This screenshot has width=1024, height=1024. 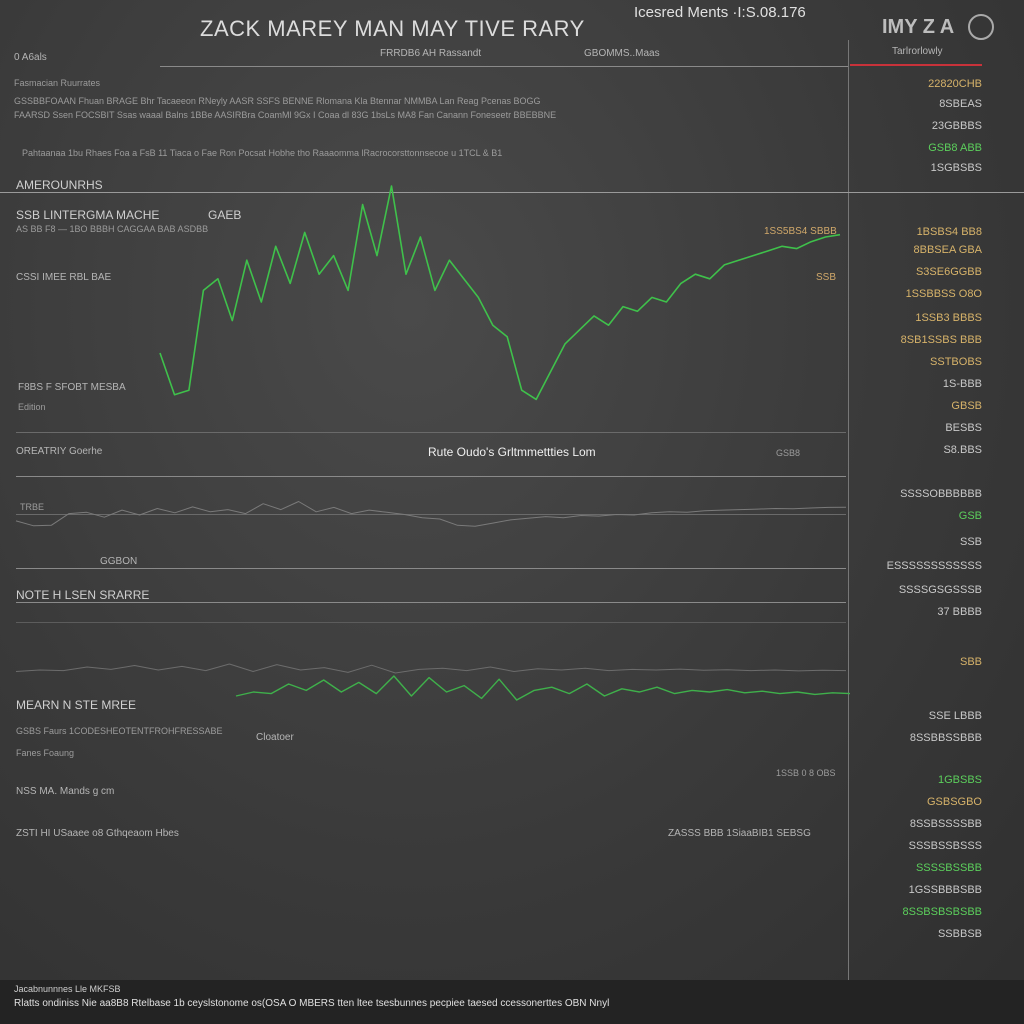 I want to click on right-value: 1S-BBB, so click(x=962, y=384).